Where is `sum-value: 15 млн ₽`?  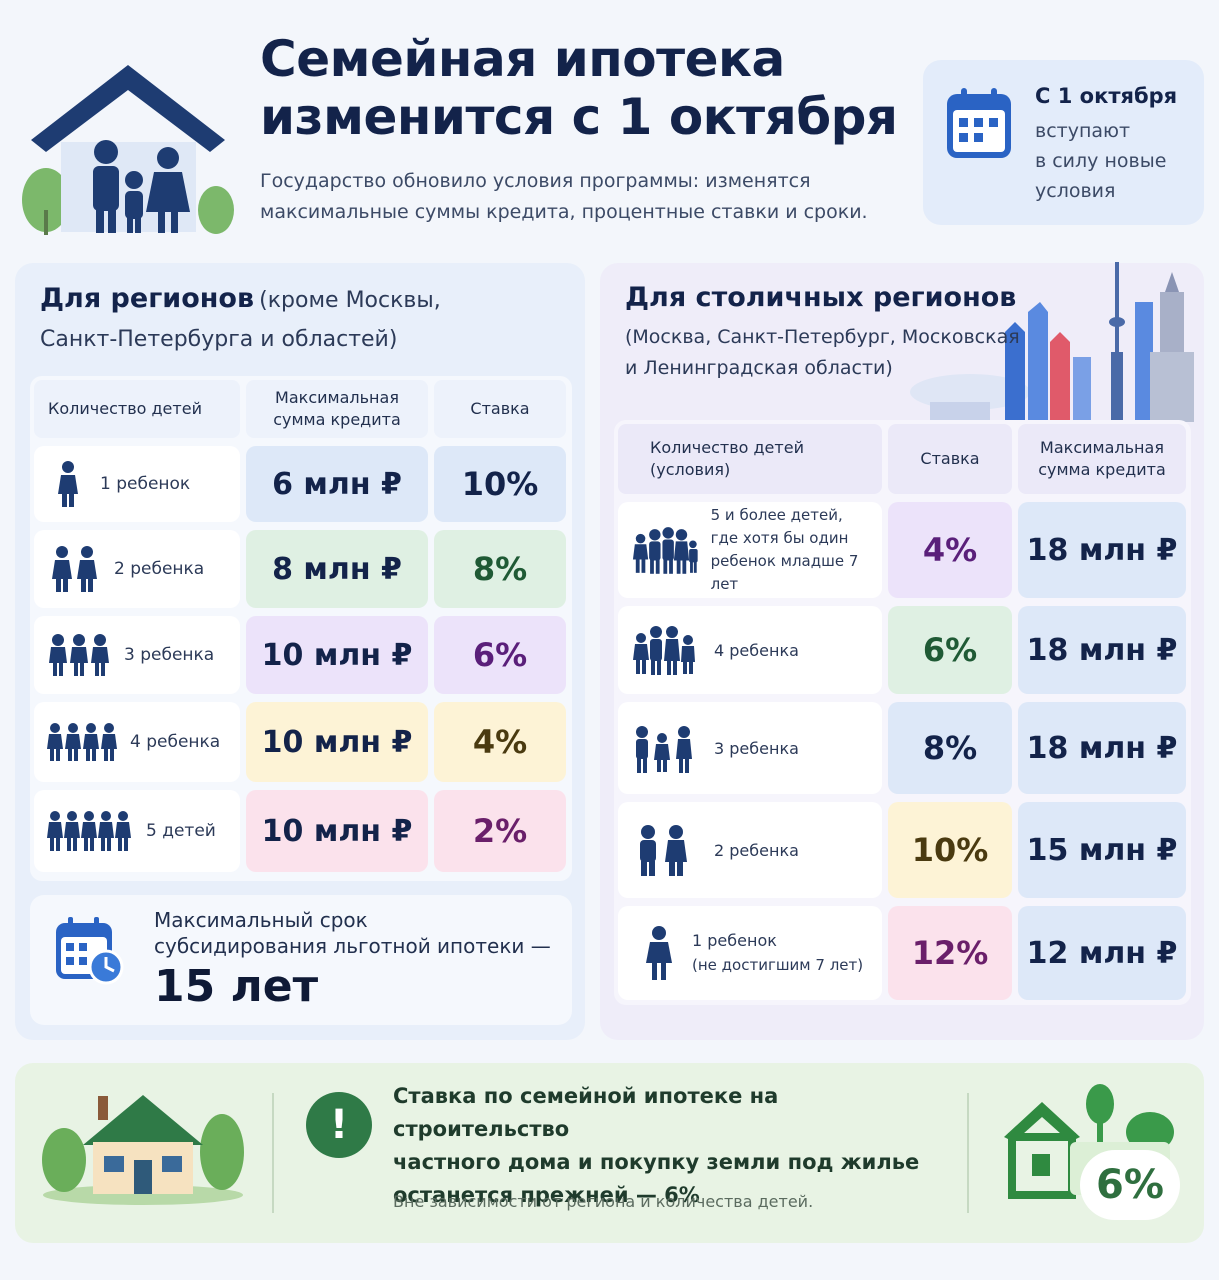 sum-value: 15 млн ₽ is located at coordinates (1102, 850).